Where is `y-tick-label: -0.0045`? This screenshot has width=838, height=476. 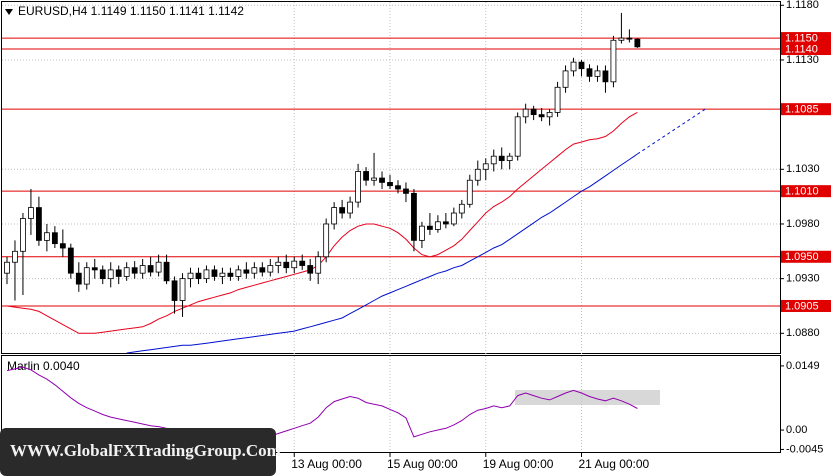 y-tick-label: -0.0045 is located at coordinates (804, 449).